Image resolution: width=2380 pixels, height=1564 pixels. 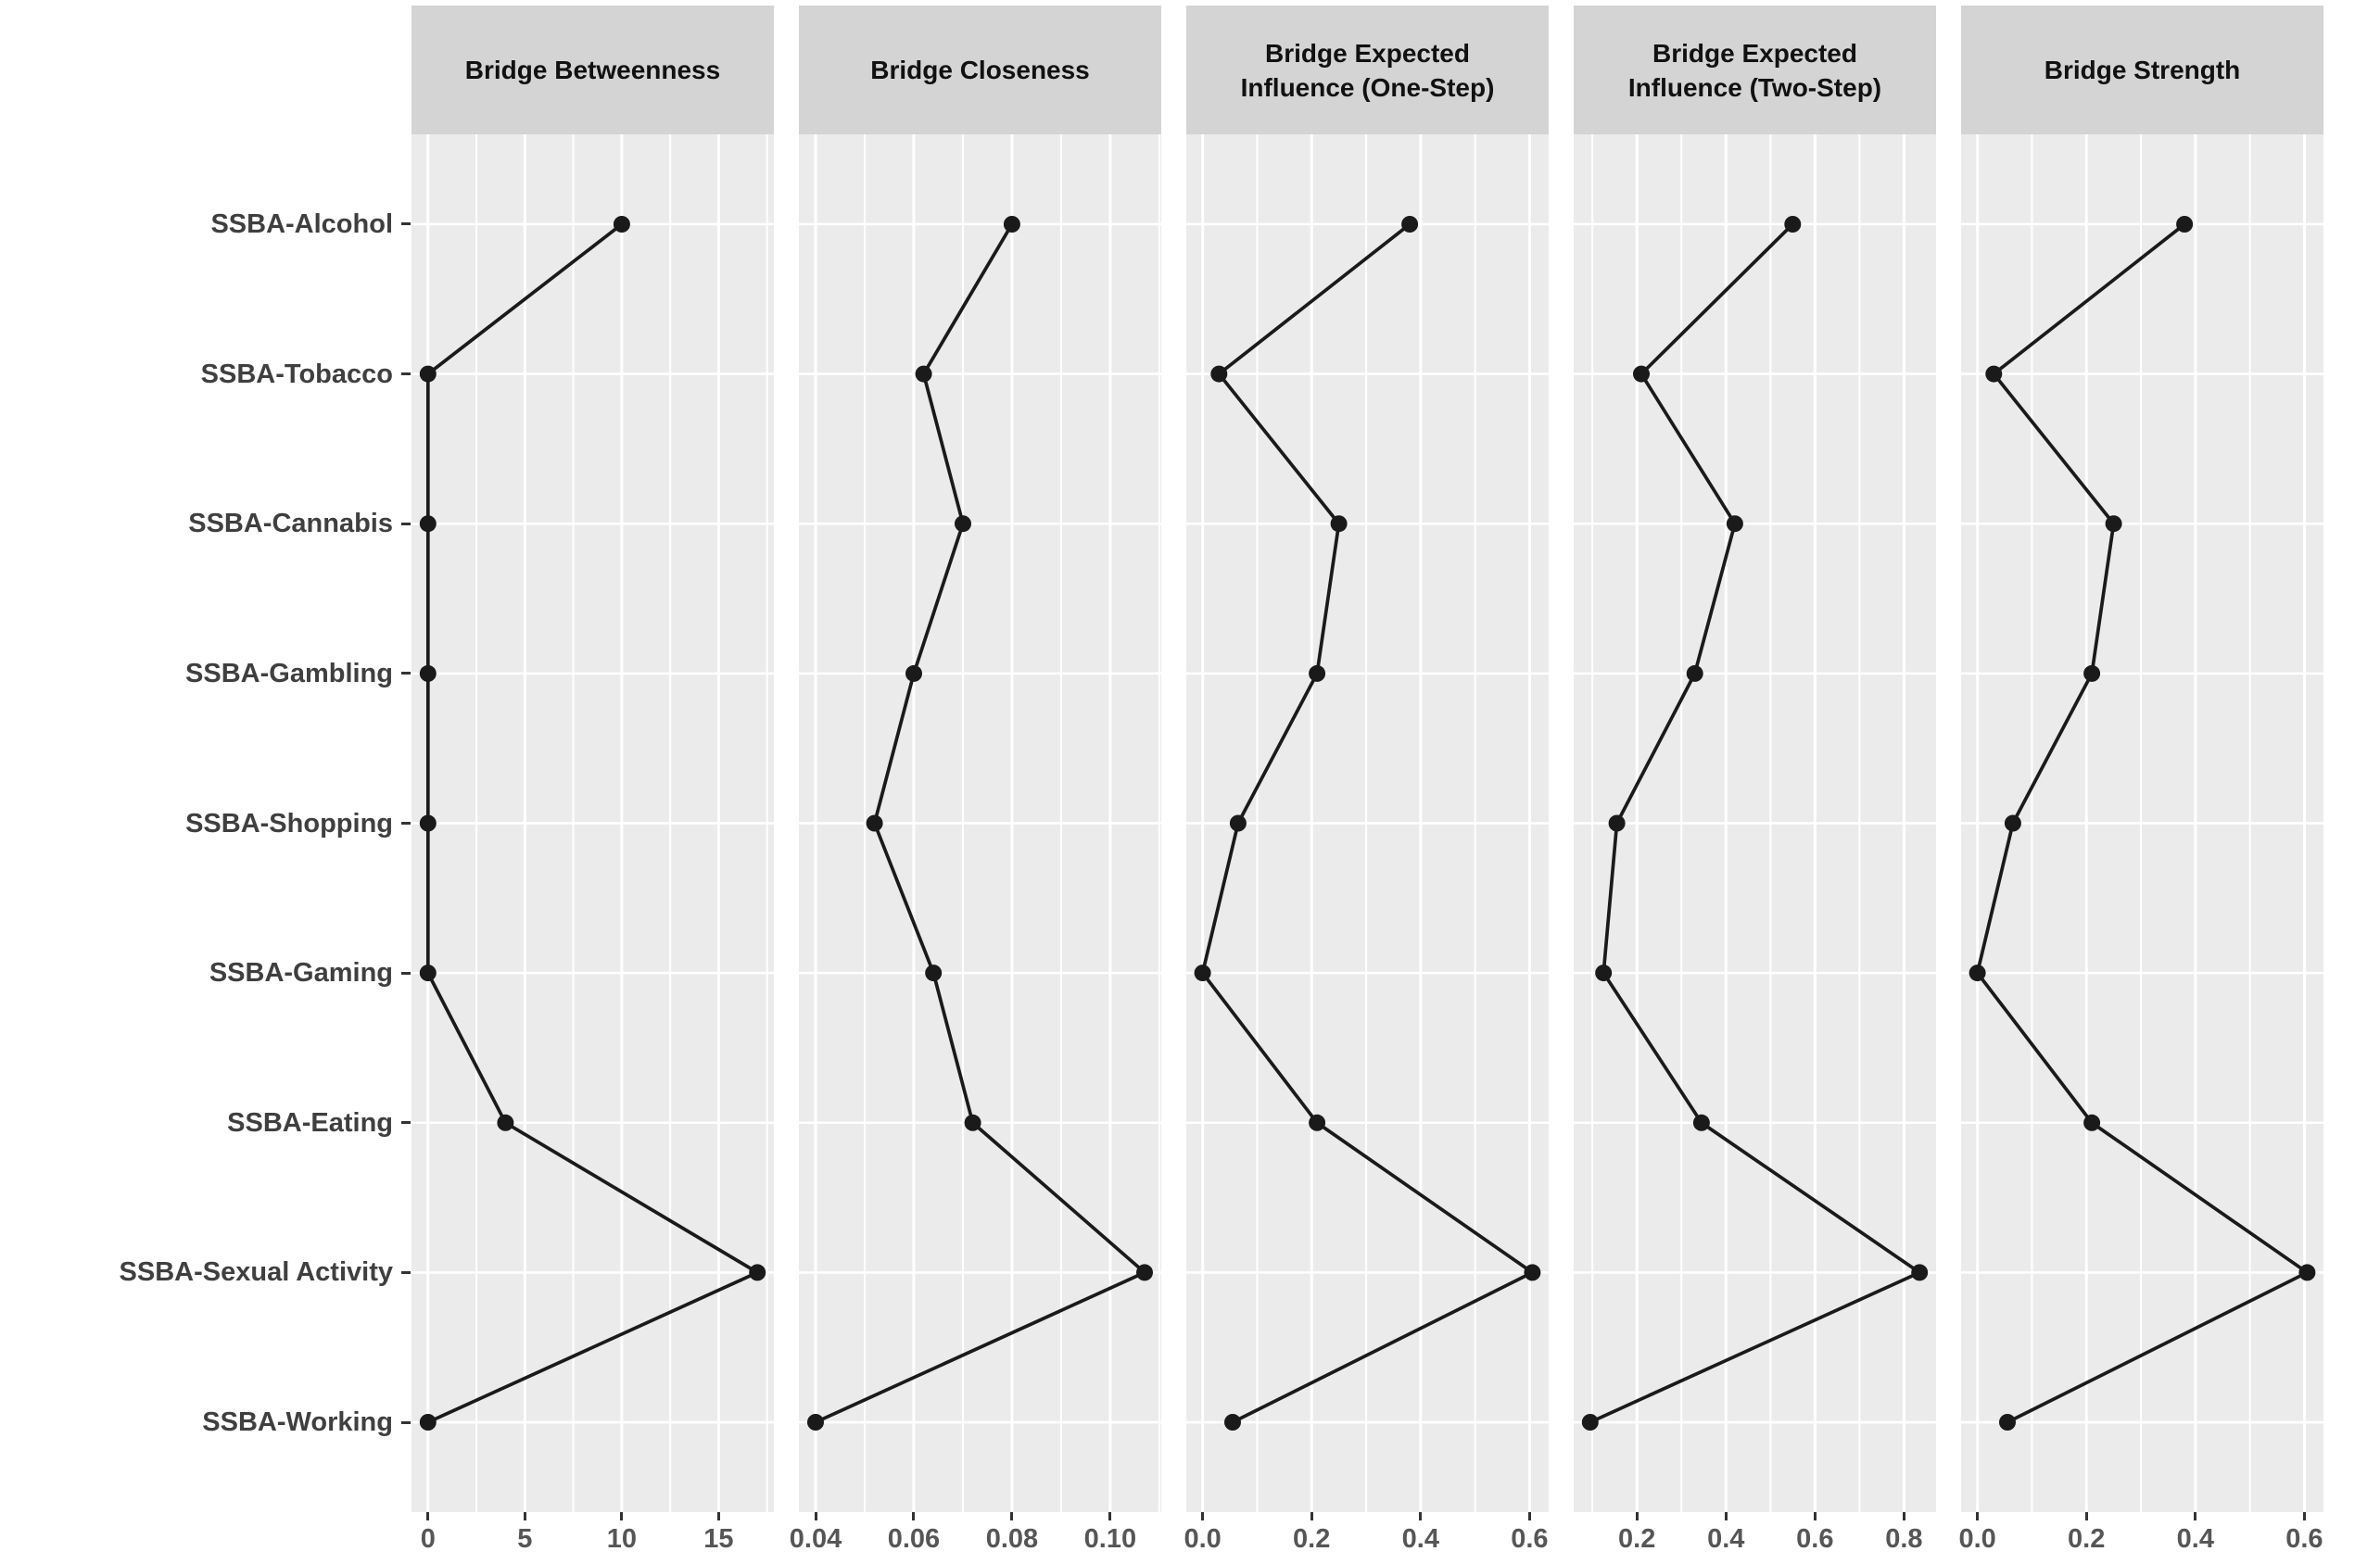 I want to click on facet-strip-title: Bridge Betweenness, so click(x=592, y=70).